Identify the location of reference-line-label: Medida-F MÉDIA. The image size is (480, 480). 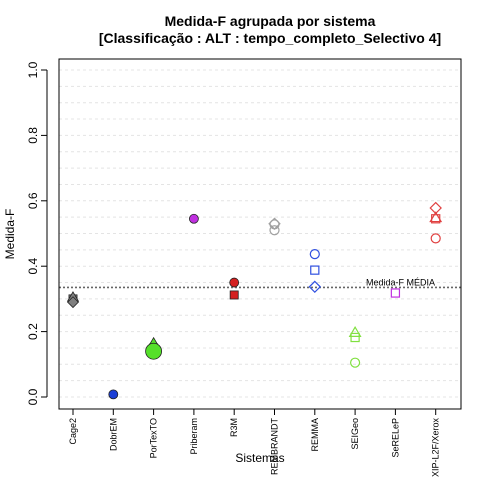
(400, 282).